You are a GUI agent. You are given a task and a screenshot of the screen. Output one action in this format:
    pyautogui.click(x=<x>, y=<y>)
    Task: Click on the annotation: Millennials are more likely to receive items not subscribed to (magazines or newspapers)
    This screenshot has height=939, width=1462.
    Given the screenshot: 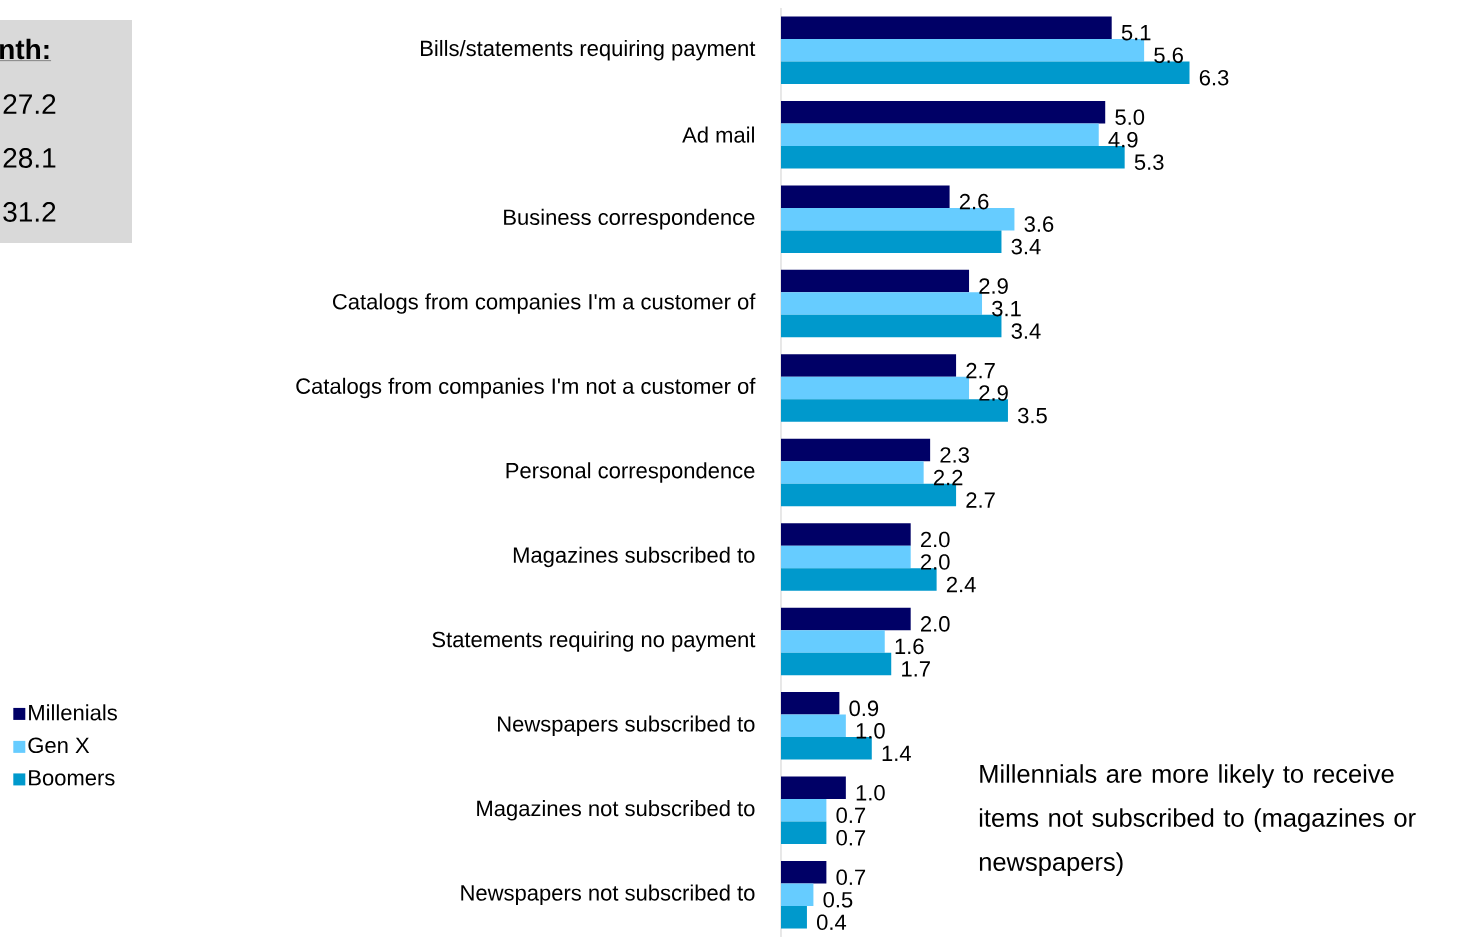 What is the action you would take?
    pyautogui.click(x=1197, y=820)
    